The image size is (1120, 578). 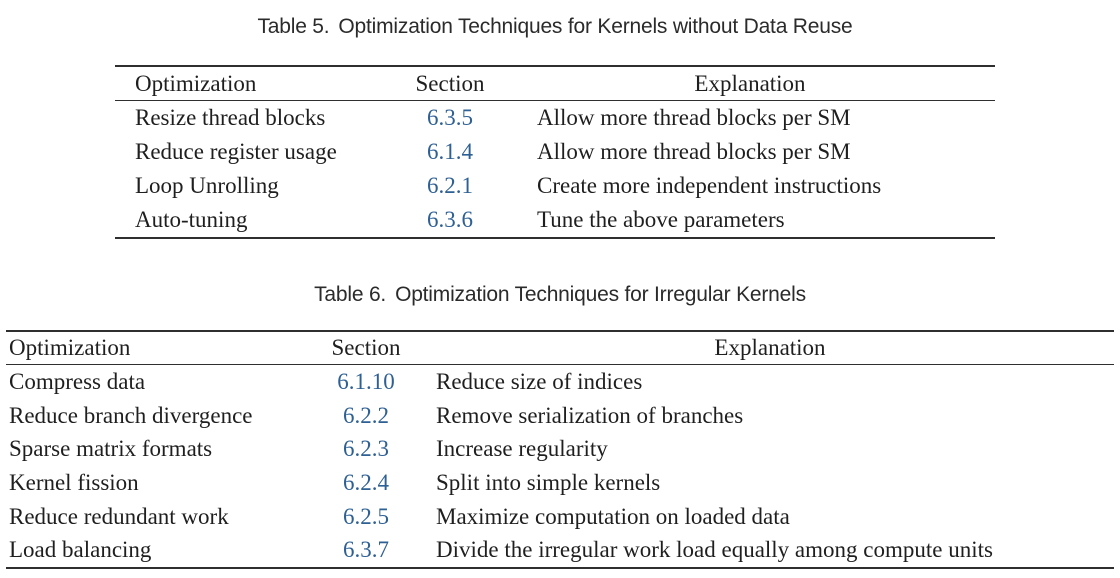 What do you see at coordinates (111, 449) in the screenshot?
I see `optimization-cell: Sparse matrix formats` at bounding box center [111, 449].